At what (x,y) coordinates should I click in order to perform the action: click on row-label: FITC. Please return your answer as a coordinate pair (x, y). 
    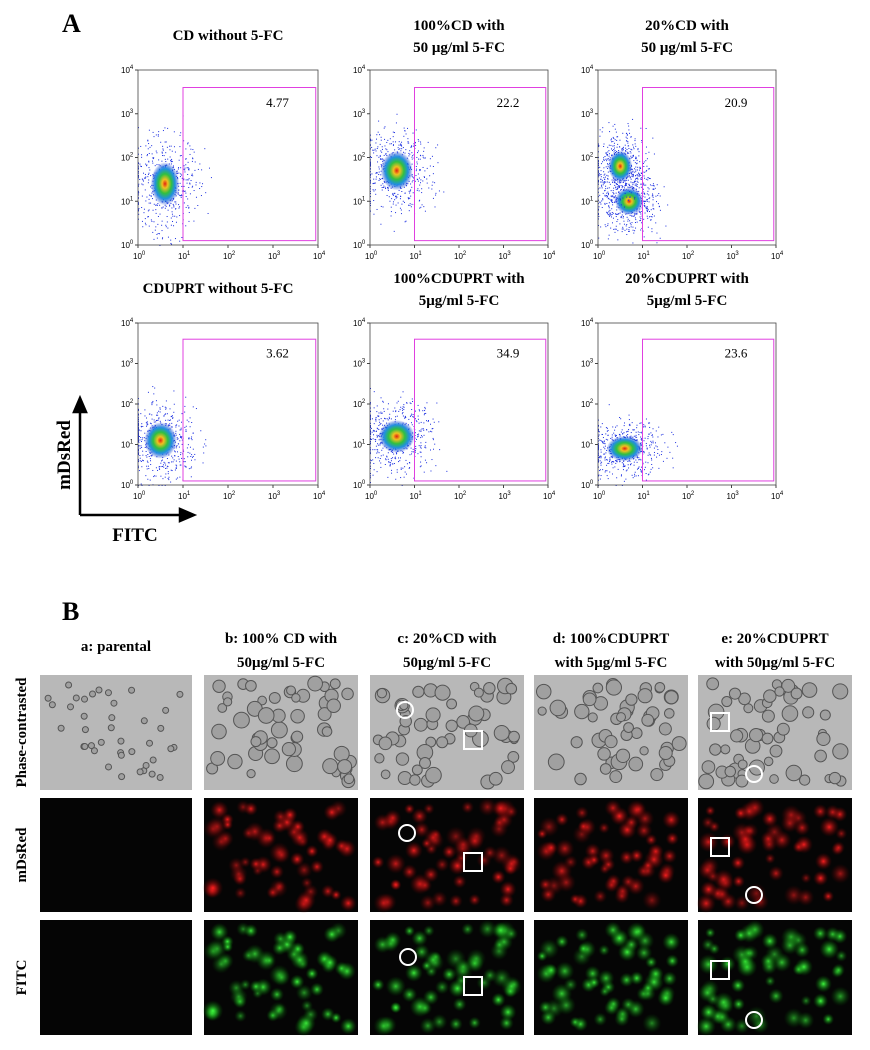
    Looking at the image, I should click on (22, 978).